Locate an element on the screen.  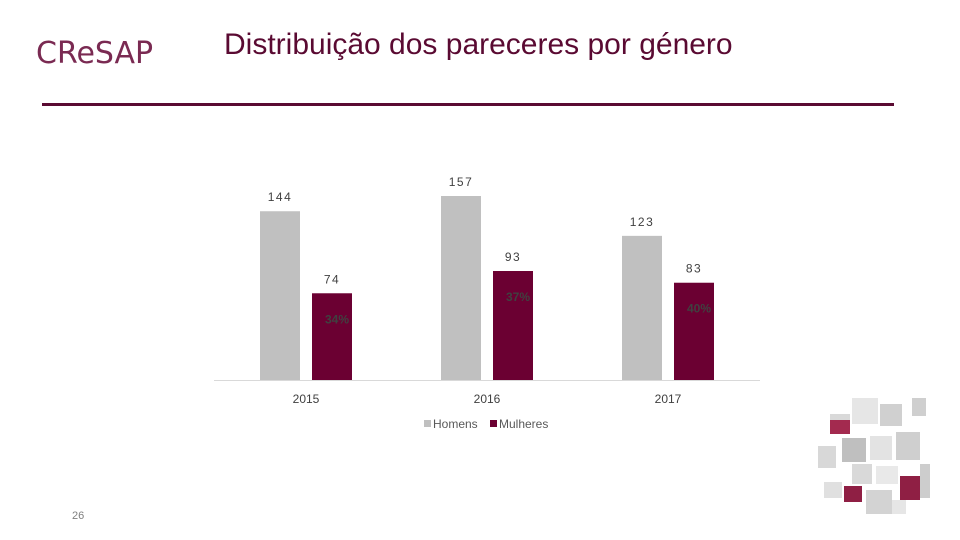
decorative-cubes-icon is located at coordinates (874, 456).